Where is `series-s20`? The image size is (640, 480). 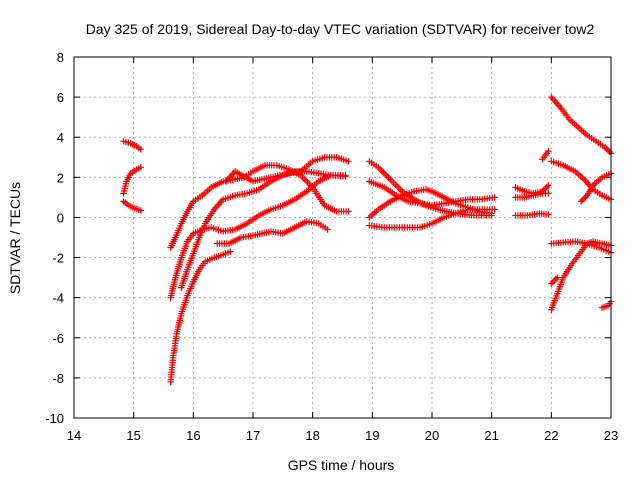
series-s20 is located at coordinates (581, 180).